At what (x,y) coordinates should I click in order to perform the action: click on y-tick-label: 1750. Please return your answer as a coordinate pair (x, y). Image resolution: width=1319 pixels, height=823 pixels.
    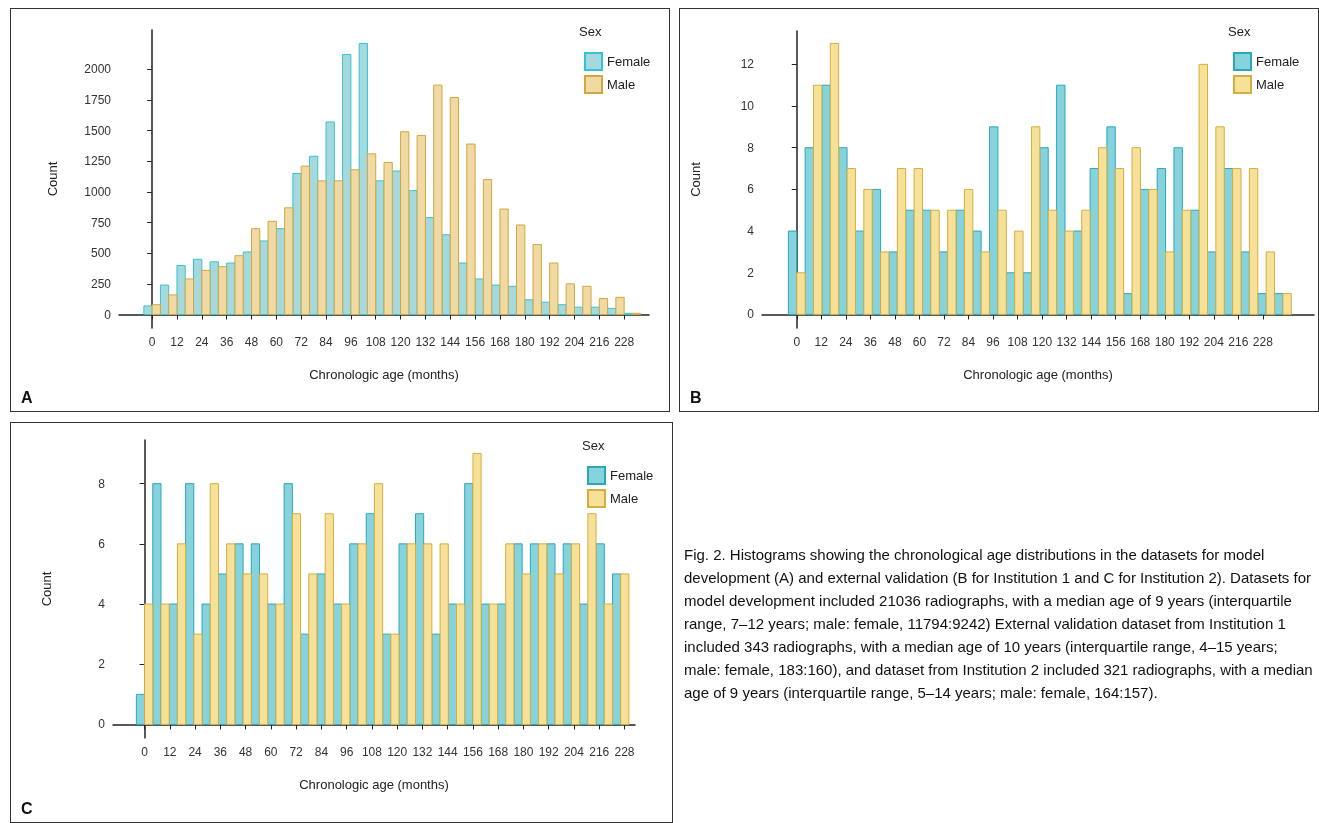
    Looking at the image, I should click on (98, 99).